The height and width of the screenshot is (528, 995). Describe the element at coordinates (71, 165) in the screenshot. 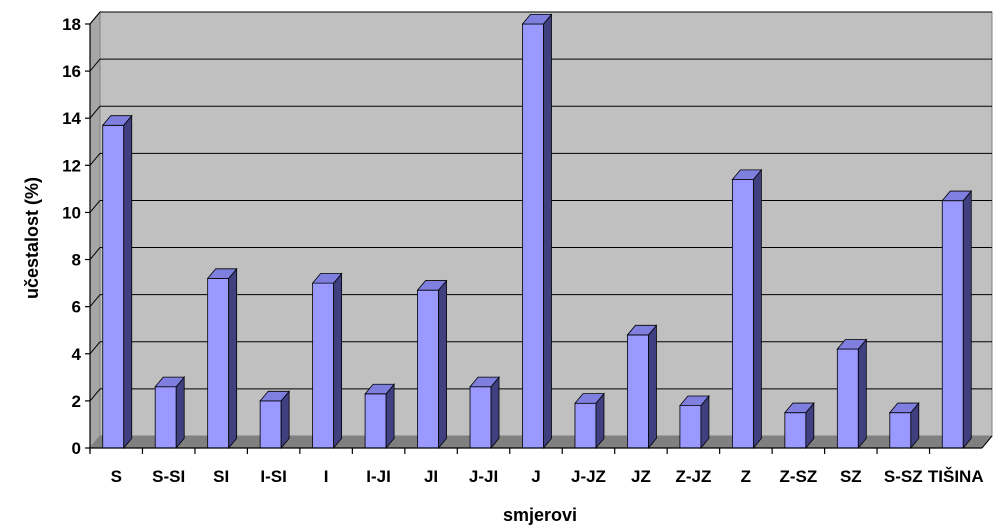

I see `y-tick-label: 12` at that location.